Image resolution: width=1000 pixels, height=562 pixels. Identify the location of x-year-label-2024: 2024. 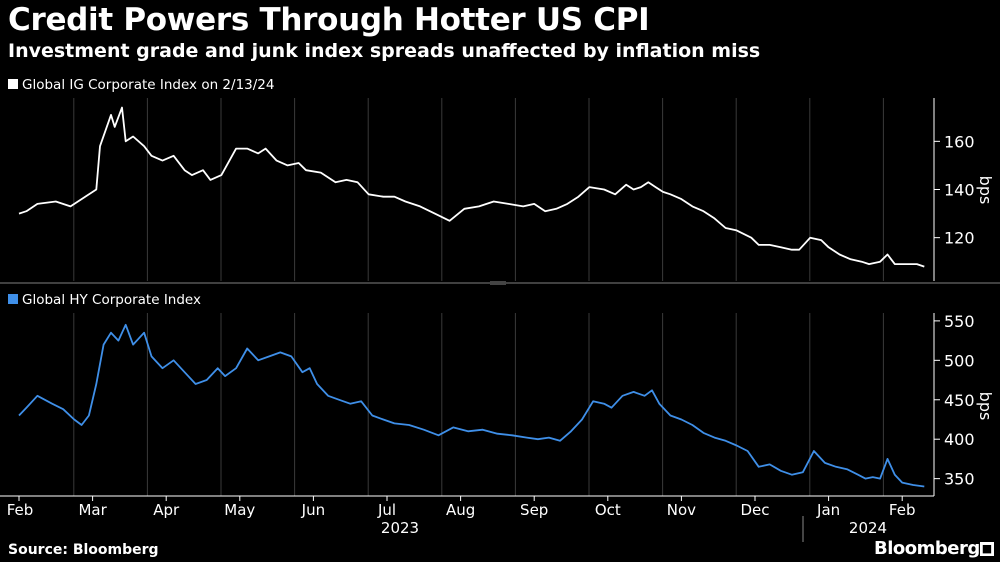
(868, 528).